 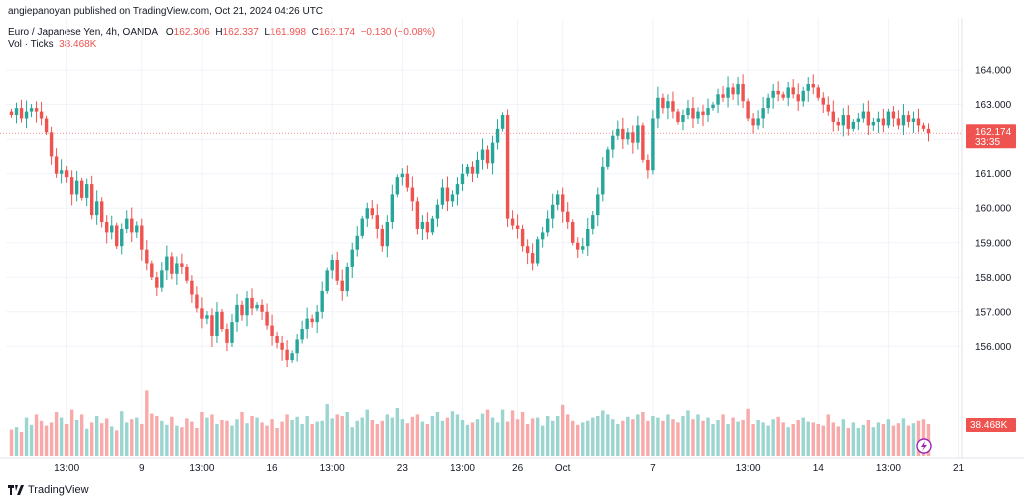 What do you see at coordinates (219, 32) in the screenshot?
I see `high-label: H` at bounding box center [219, 32].